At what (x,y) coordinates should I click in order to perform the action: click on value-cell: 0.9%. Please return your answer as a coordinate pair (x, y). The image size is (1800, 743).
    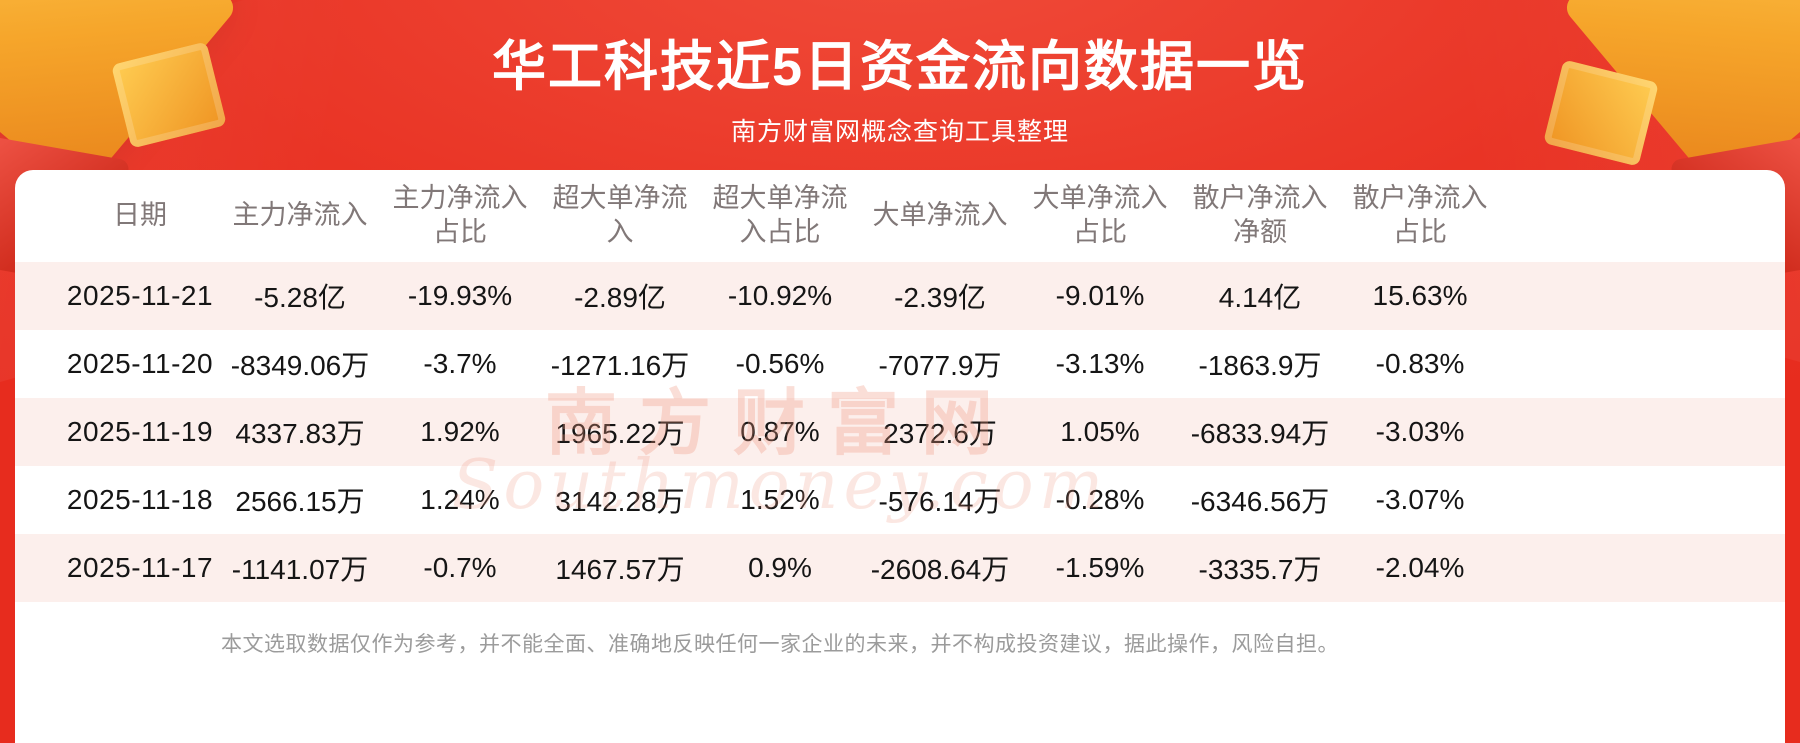
    Looking at the image, I should click on (780, 567).